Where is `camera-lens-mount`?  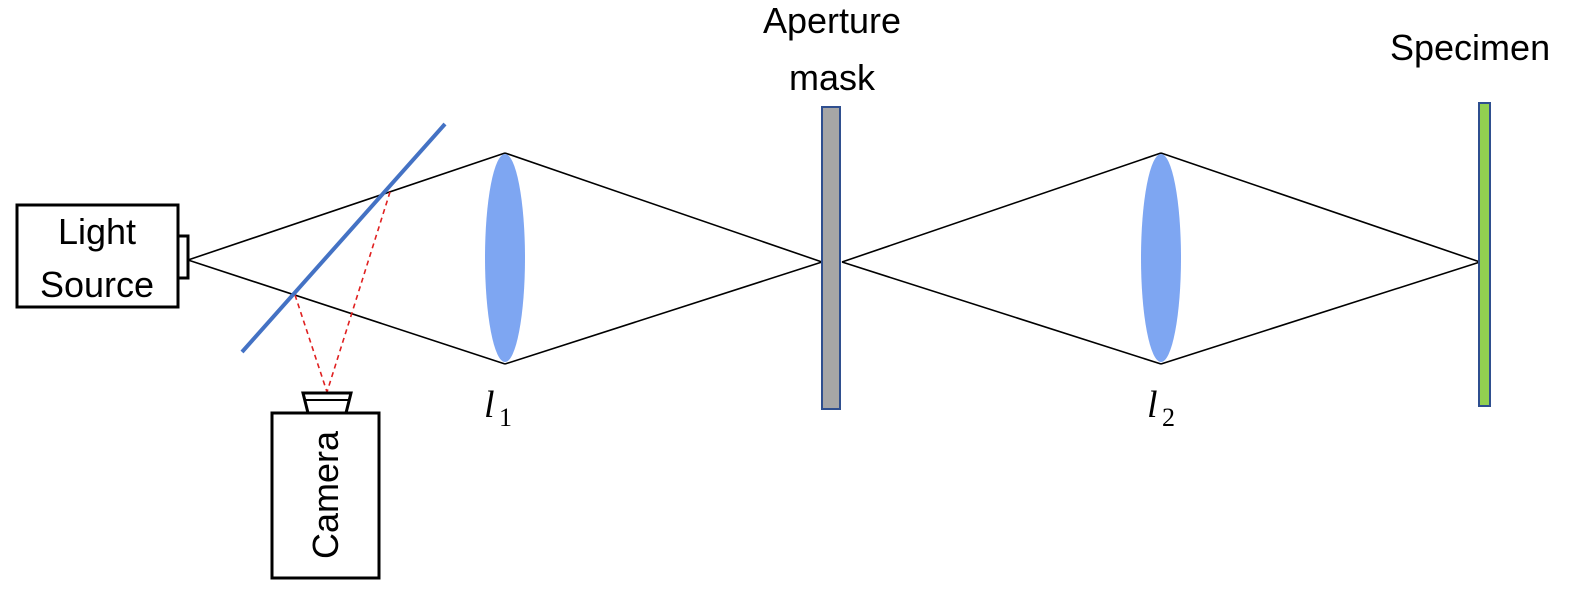 camera-lens-mount is located at coordinates (327, 403).